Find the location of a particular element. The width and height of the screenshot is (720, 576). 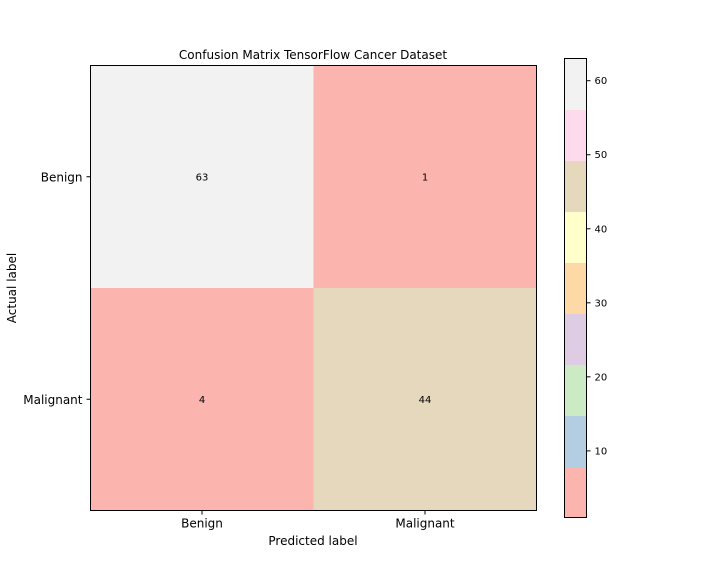

cell-value-label: 1 is located at coordinates (425, 177).